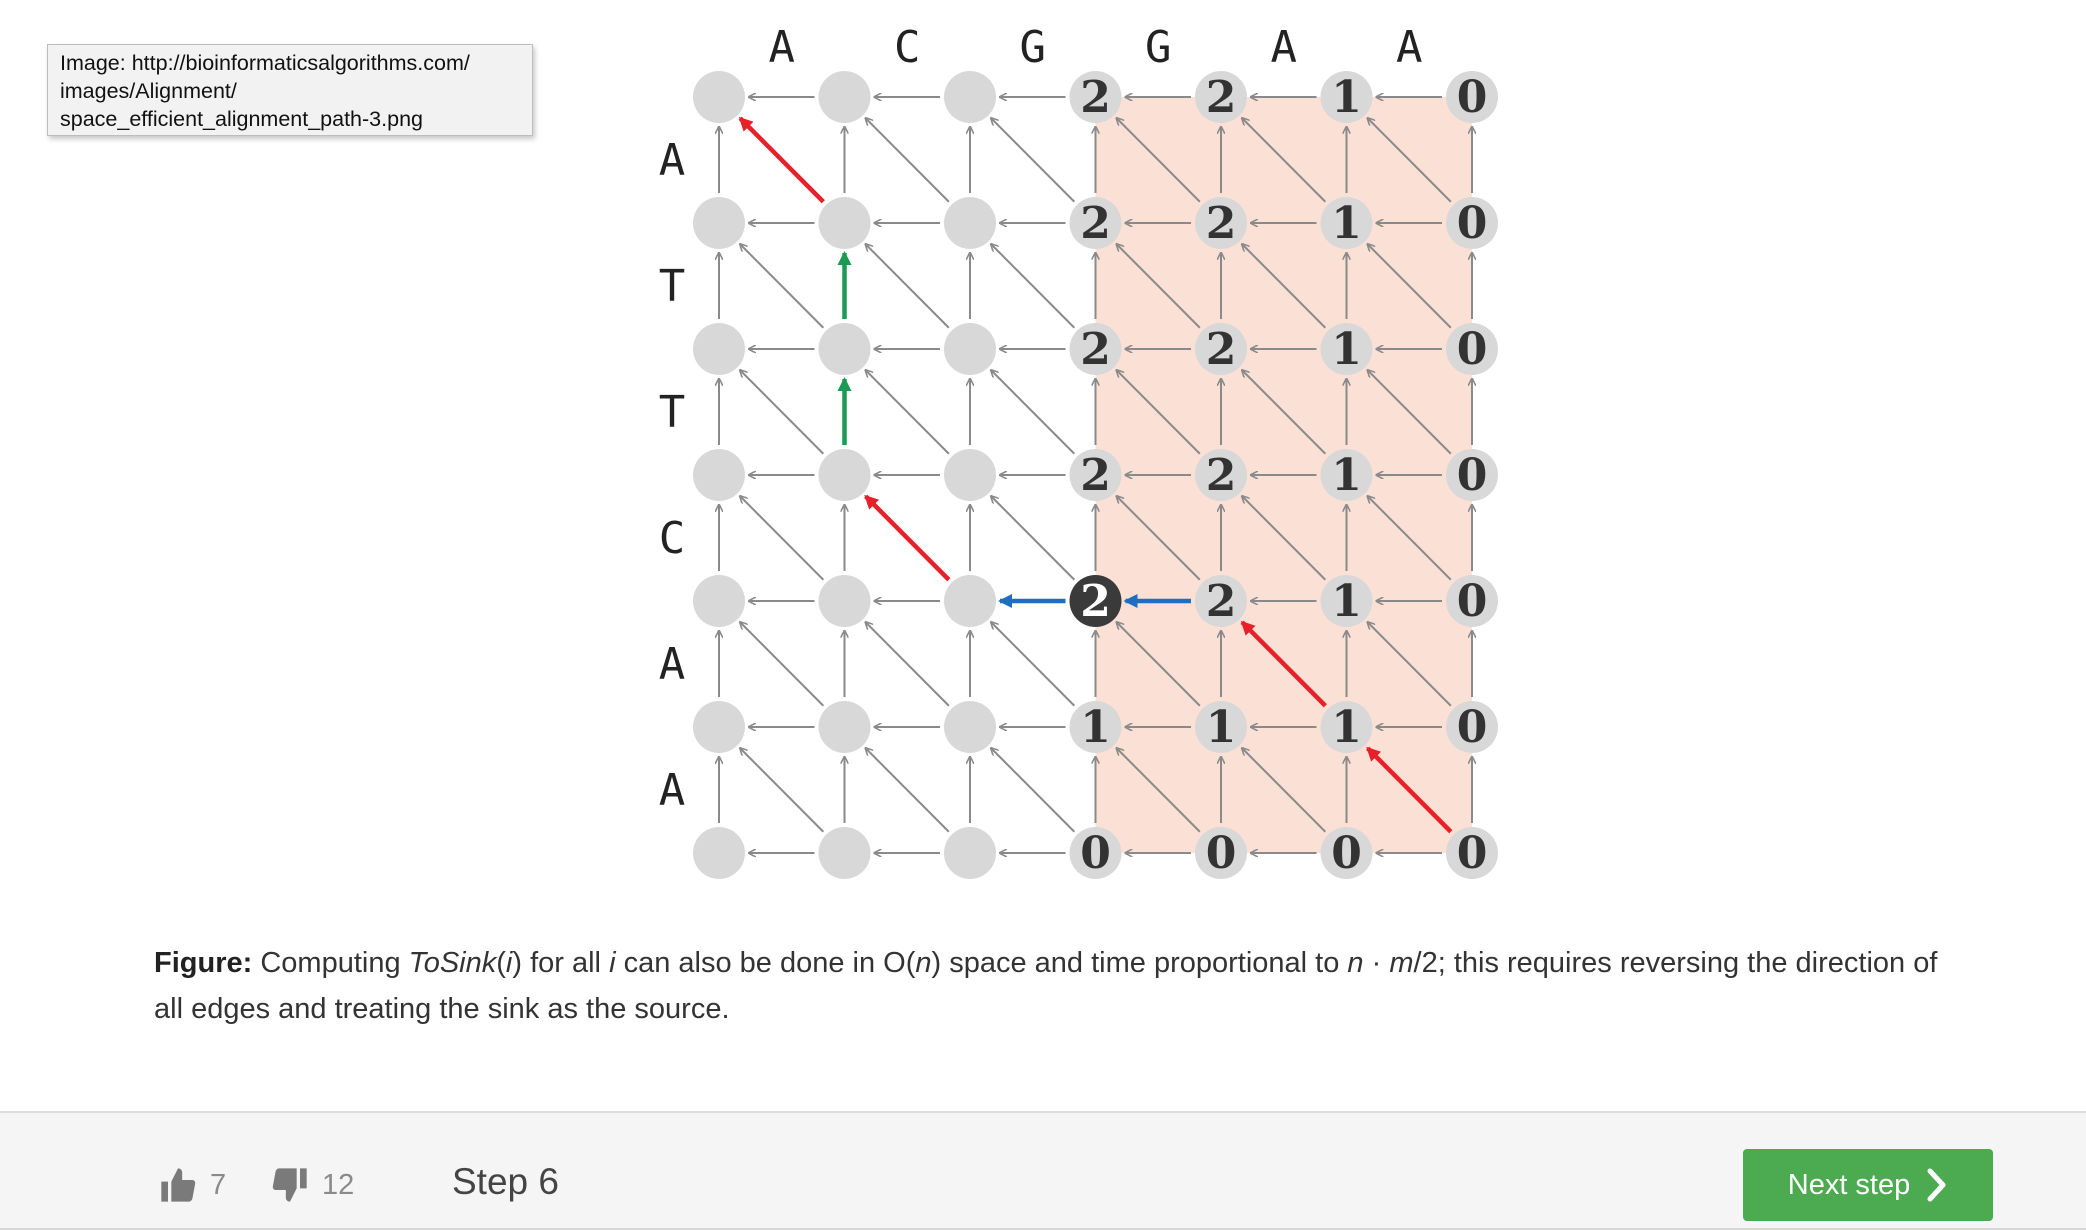 The width and height of the screenshot is (2086, 1230). I want to click on dislike-count: 12, so click(338, 1184).